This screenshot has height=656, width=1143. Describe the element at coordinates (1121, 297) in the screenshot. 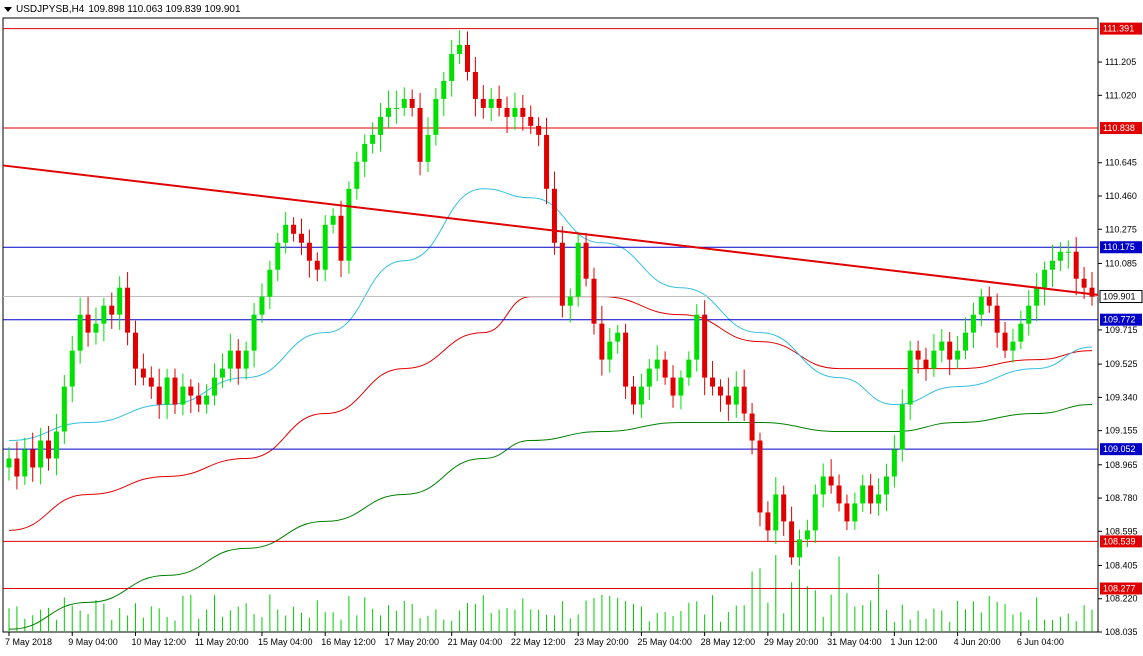

I see `current-price-tag-bg` at that location.